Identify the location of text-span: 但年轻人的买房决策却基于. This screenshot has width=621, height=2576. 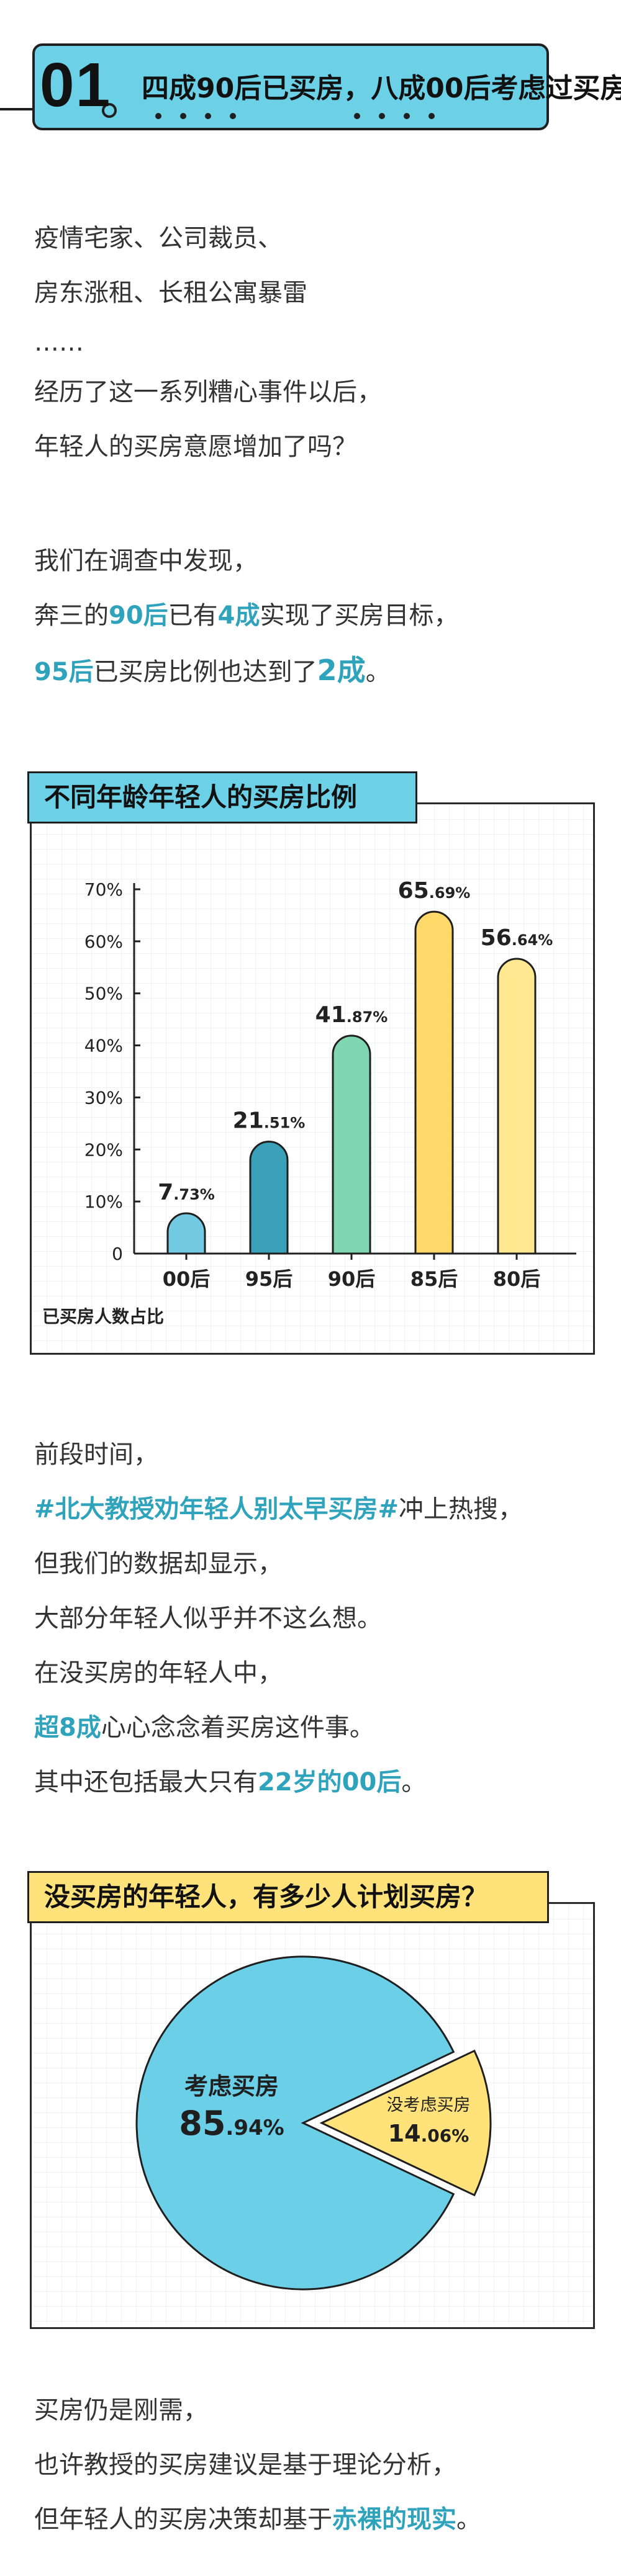
(183, 2519).